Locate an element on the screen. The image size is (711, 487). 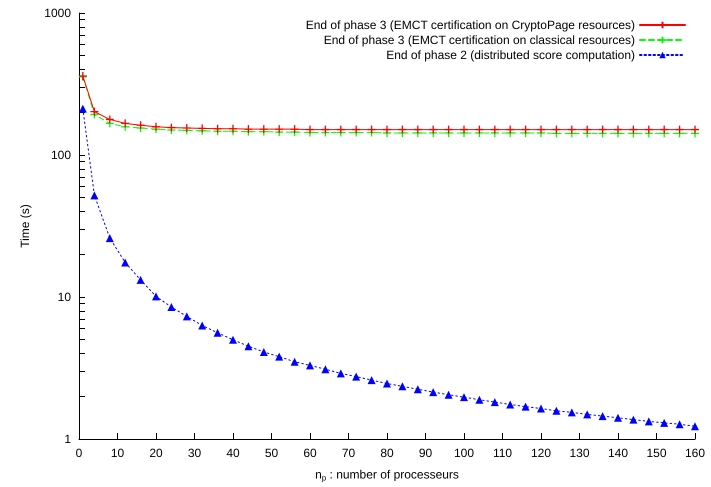
legend-label: End of phase 2 (distributed score computation) is located at coordinates (510, 55).